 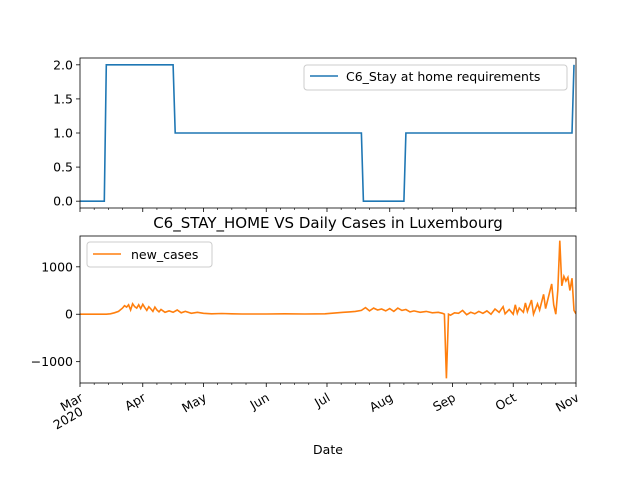 I want to click on stay-home-y-tick-label: 0.0, so click(x=63, y=201).